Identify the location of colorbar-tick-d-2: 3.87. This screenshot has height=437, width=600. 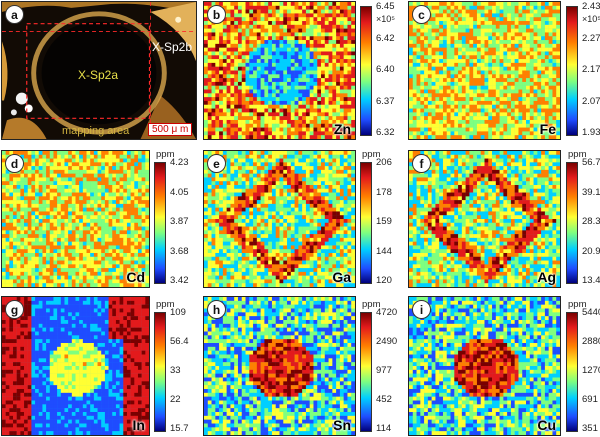
(179, 221).